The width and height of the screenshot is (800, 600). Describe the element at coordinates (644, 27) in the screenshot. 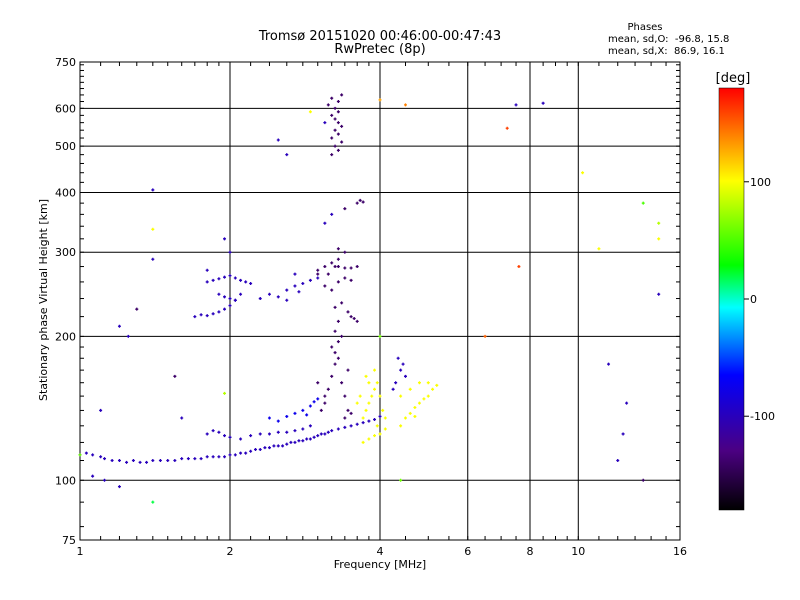

I see `phase-legend-heading: Phases` at that location.